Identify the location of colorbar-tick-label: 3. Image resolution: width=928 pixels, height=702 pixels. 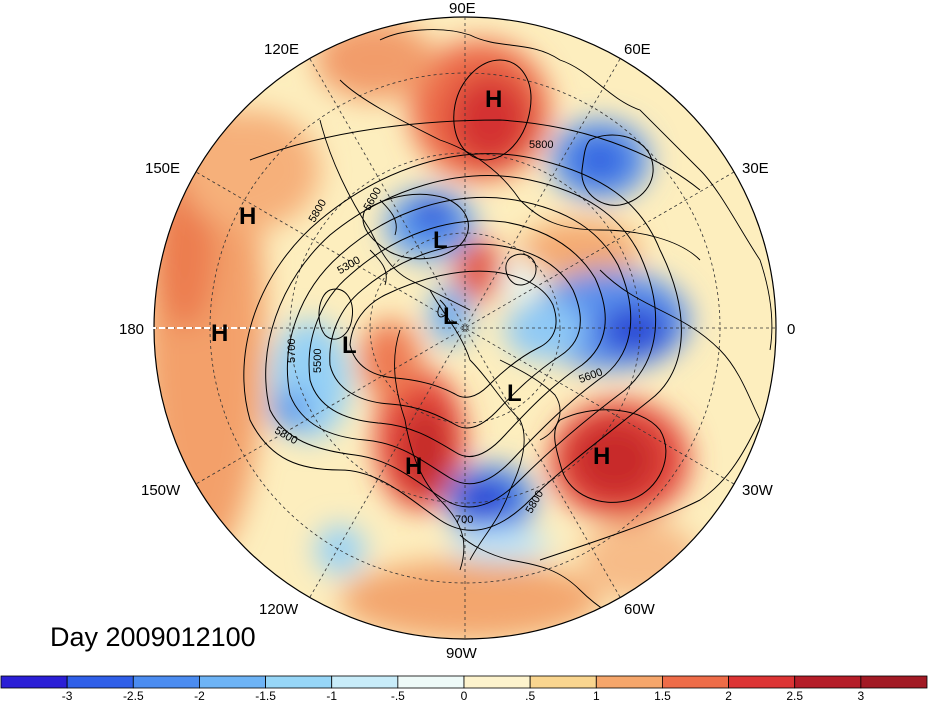
(861, 695).